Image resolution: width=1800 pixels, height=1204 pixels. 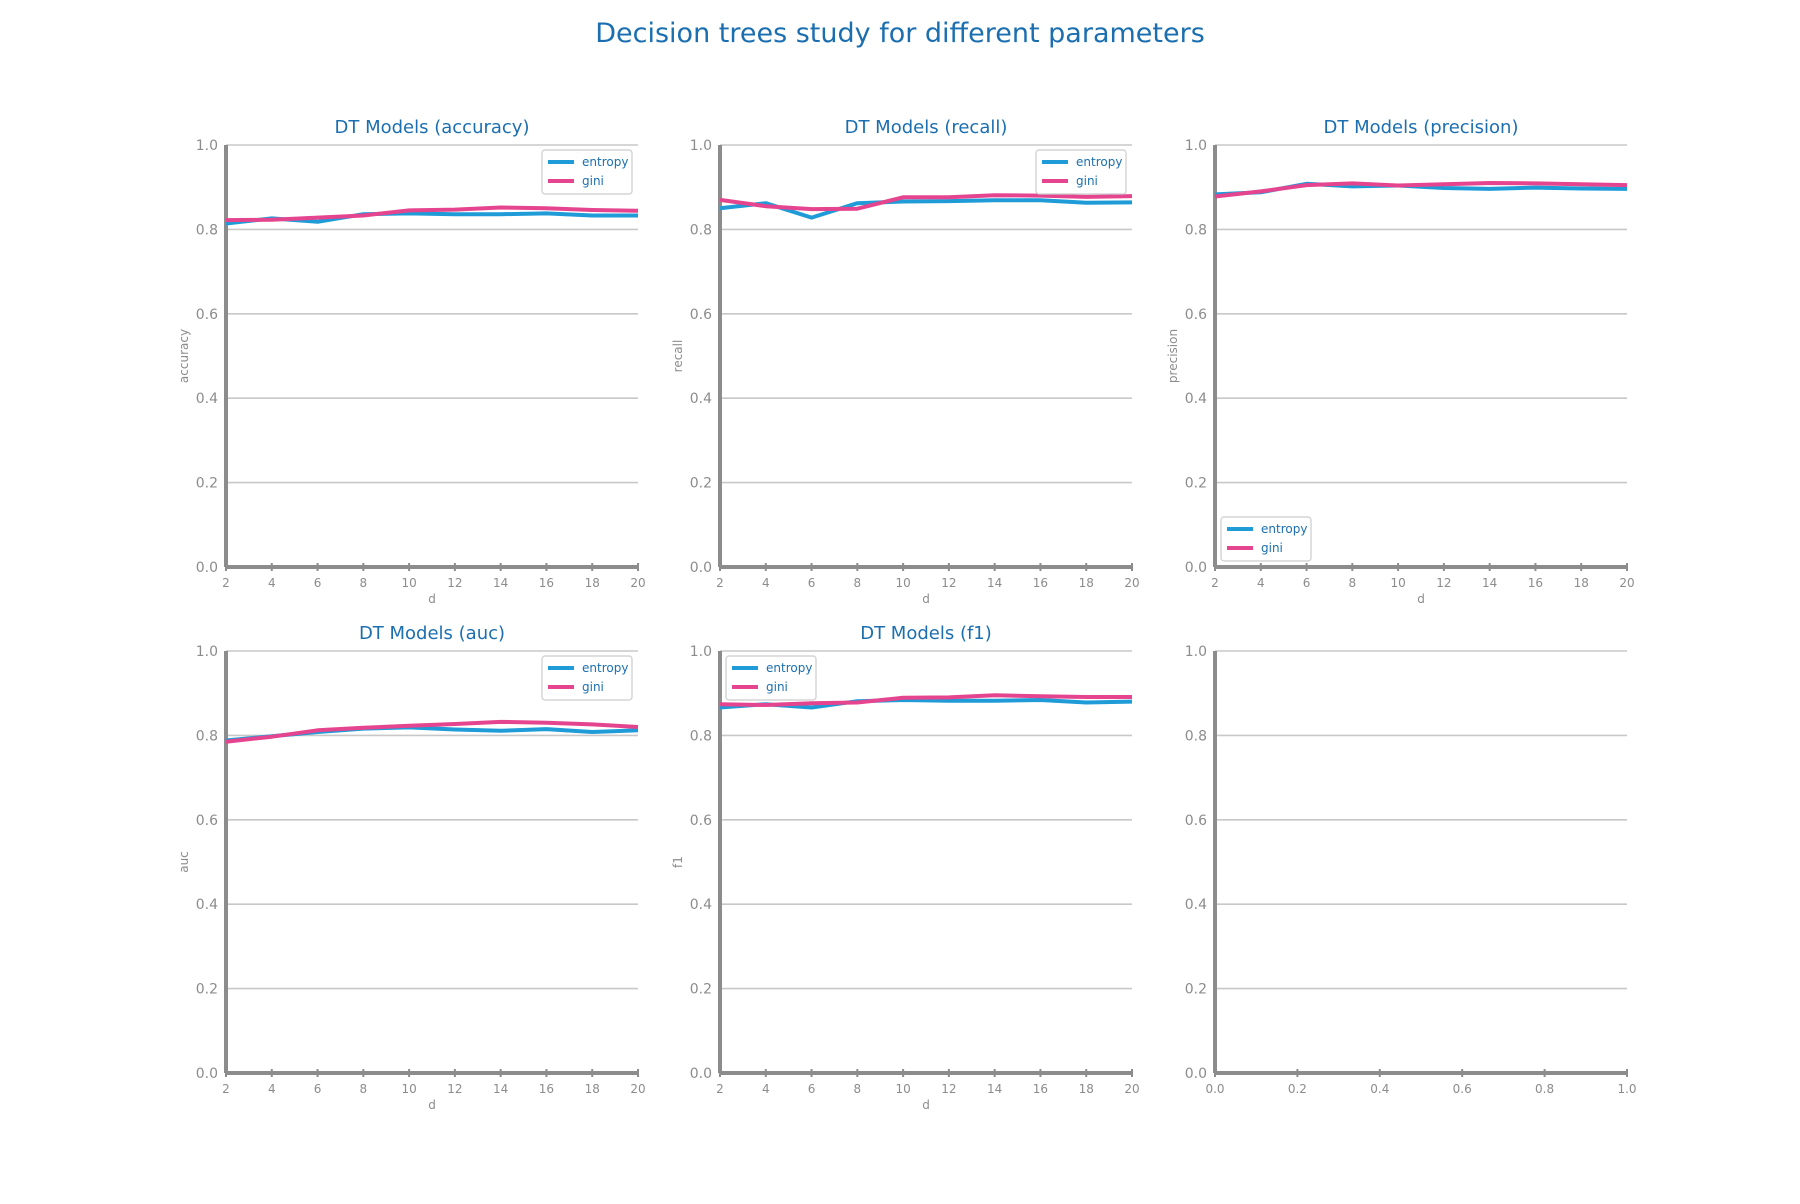 I want to click on x-tick-label: 0.4, so click(x=1379, y=1089).